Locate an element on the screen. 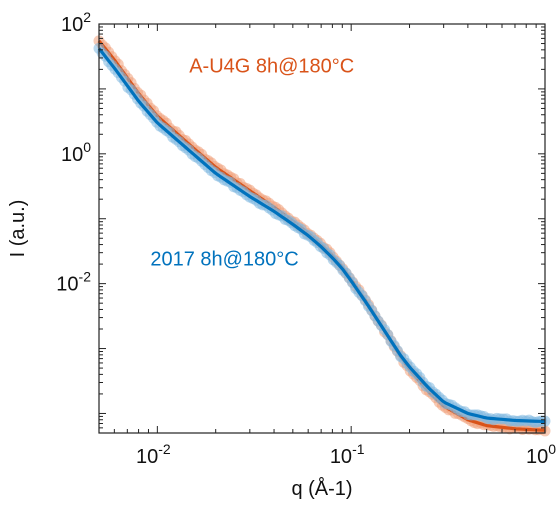 This screenshot has height=507, width=559. y-tick-label: 10⁰ is located at coordinates (76, 152).